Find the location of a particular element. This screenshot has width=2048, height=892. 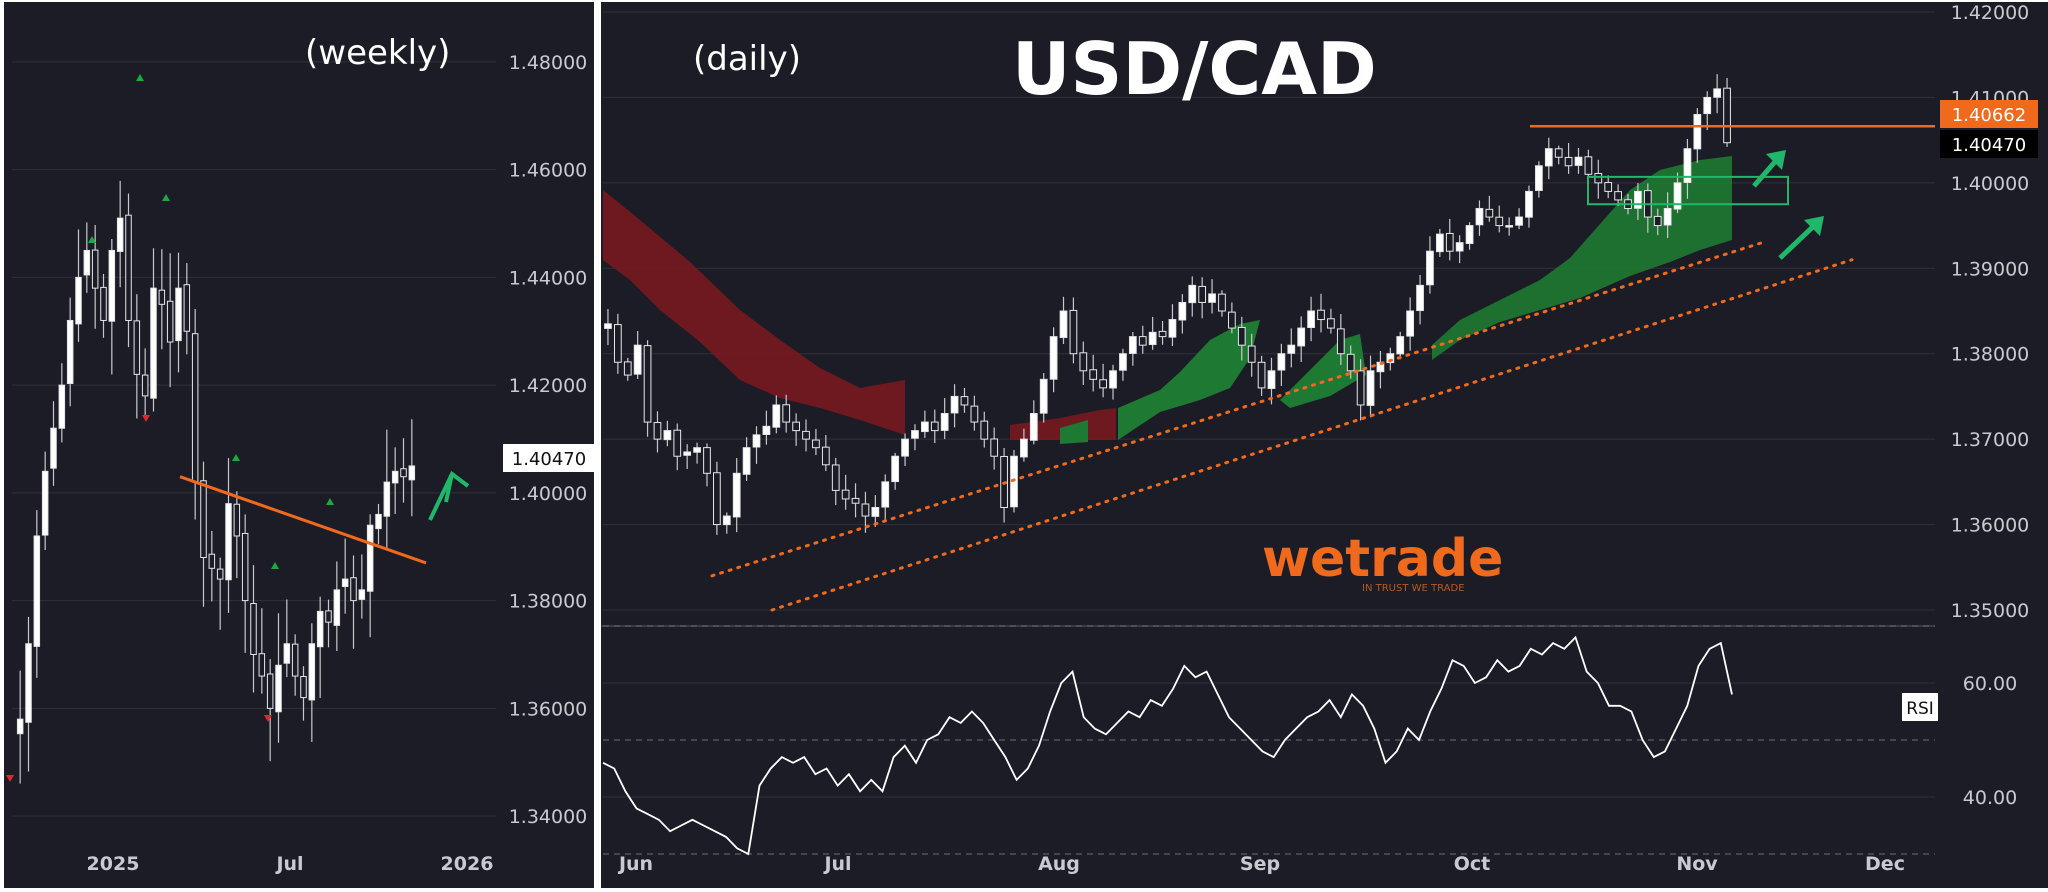

svg-text: 1.40662 is located at coordinates (1989, 115).